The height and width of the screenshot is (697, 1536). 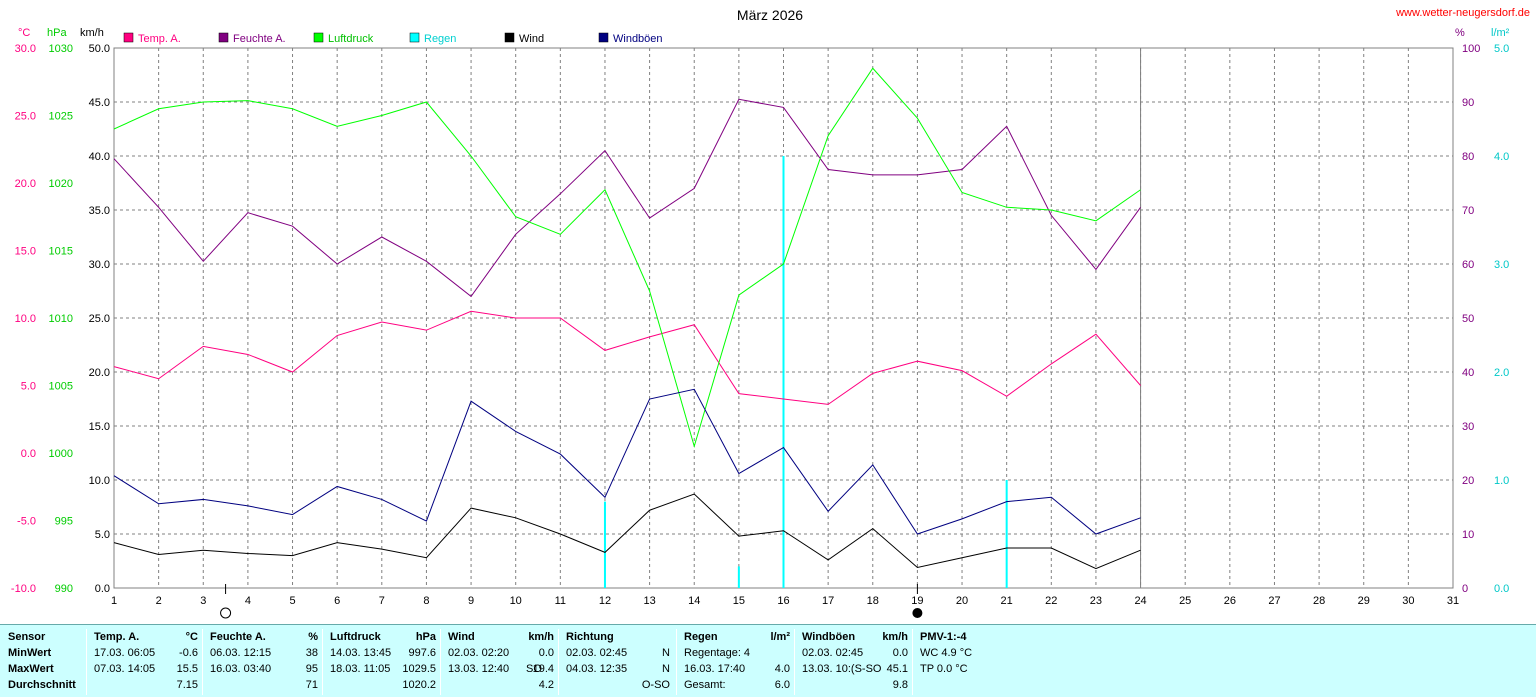 I want to click on gust-max-val: 45.1, so click(x=897, y=669).